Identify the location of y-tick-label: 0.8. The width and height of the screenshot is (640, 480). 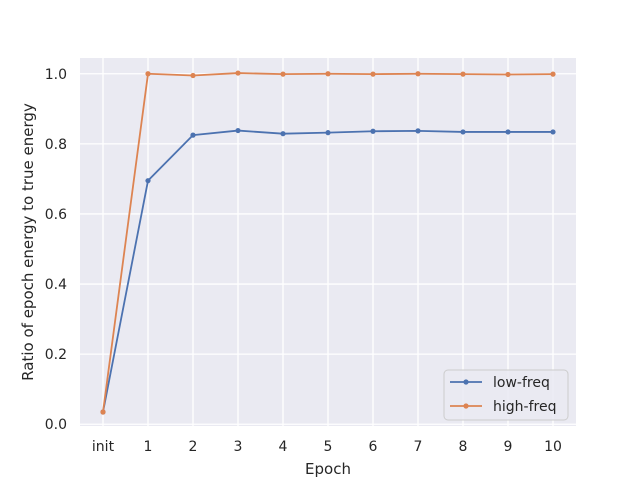
(56, 145).